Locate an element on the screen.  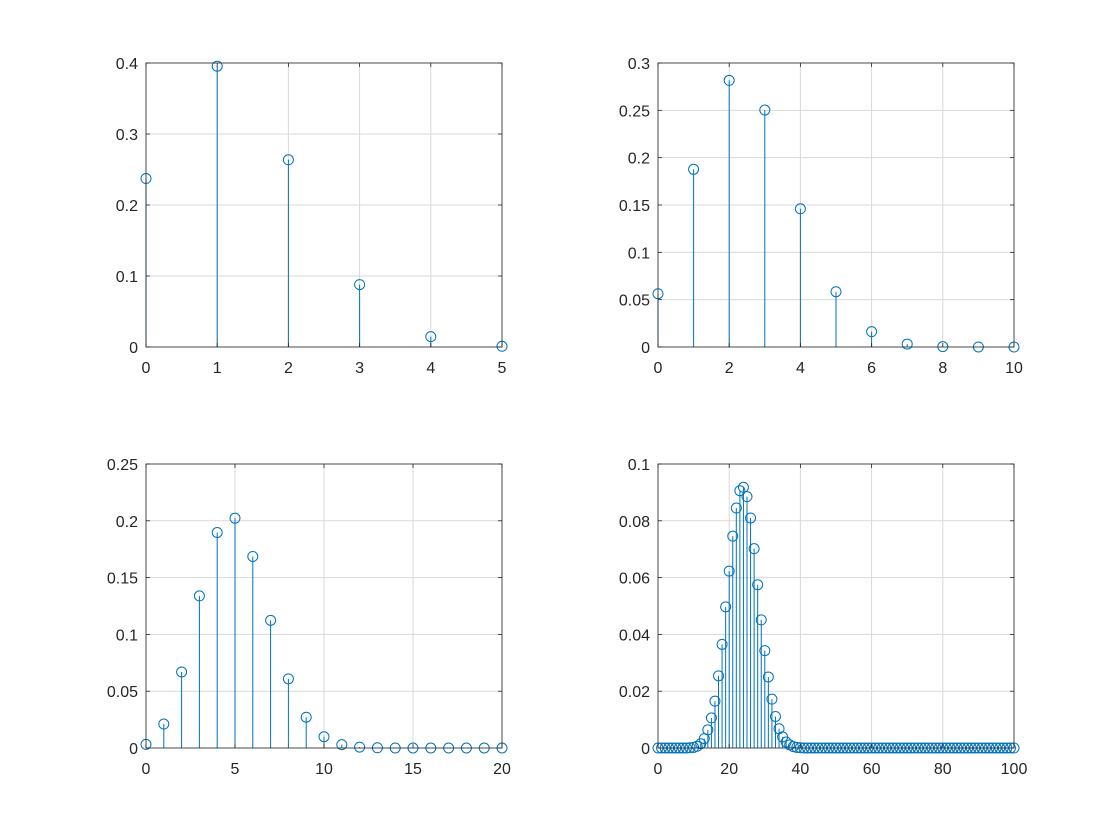
y-tick-label: 0.02 is located at coordinates (634, 692).